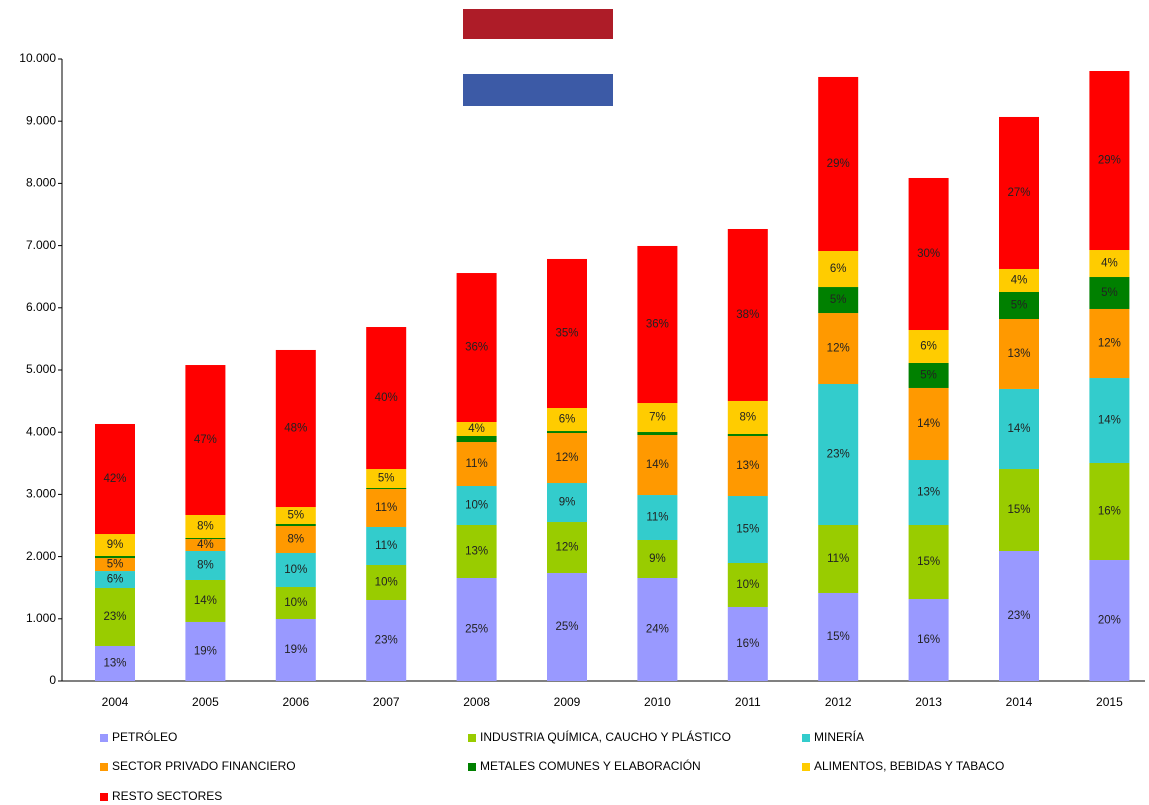 This screenshot has height=805, width=1149. Describe the element at coordinates (205, 440) in the screenshot. I see `value-label: 47%` at that location.